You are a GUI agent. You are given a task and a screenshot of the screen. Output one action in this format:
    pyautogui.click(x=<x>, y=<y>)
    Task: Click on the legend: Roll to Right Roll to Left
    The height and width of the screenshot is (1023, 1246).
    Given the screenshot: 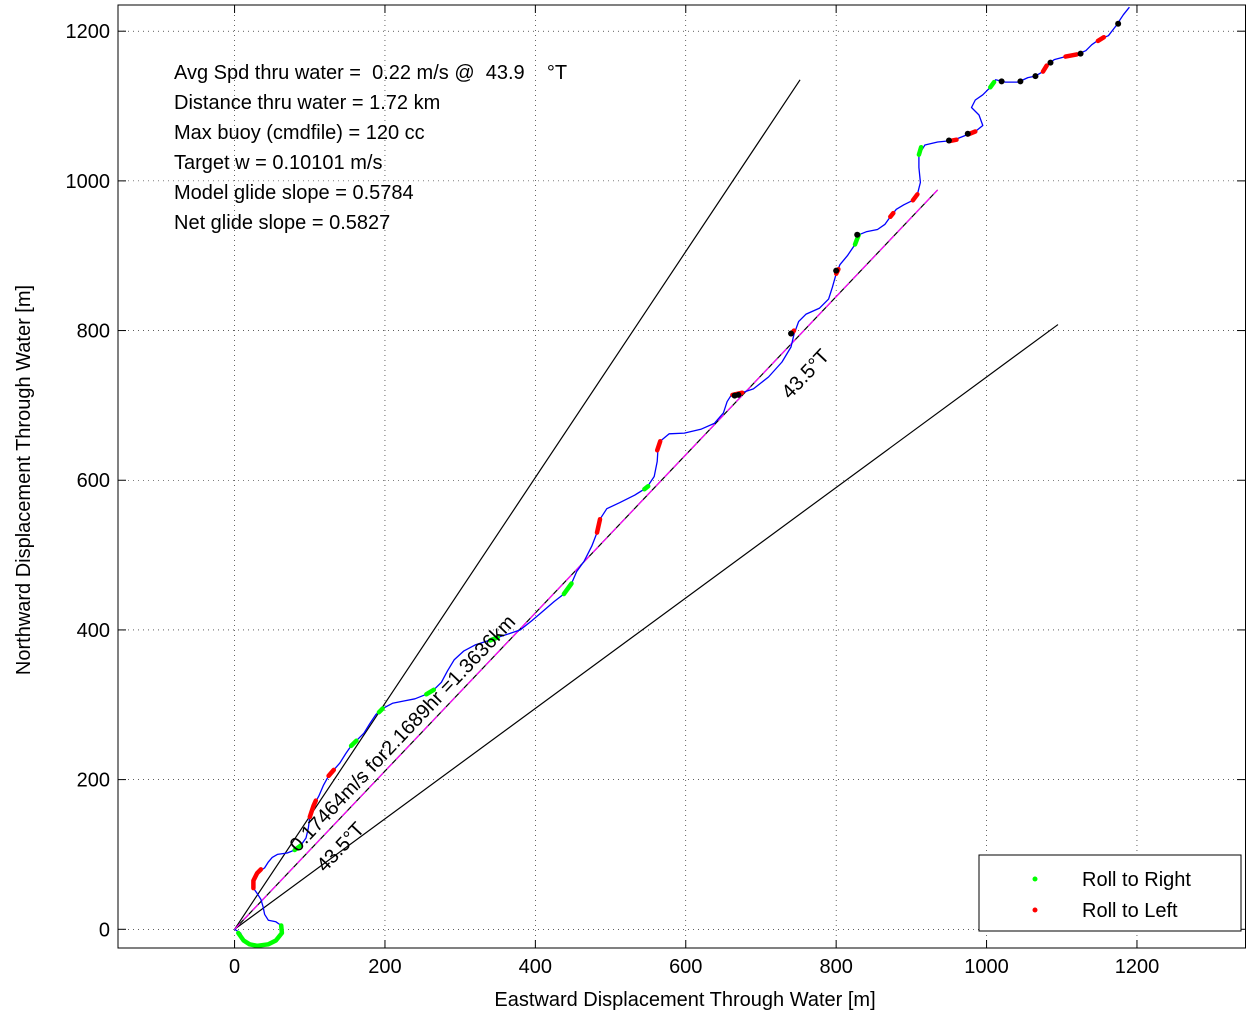 What is the action you would take?
    pyautogui.click(x=1110, y=893)
    